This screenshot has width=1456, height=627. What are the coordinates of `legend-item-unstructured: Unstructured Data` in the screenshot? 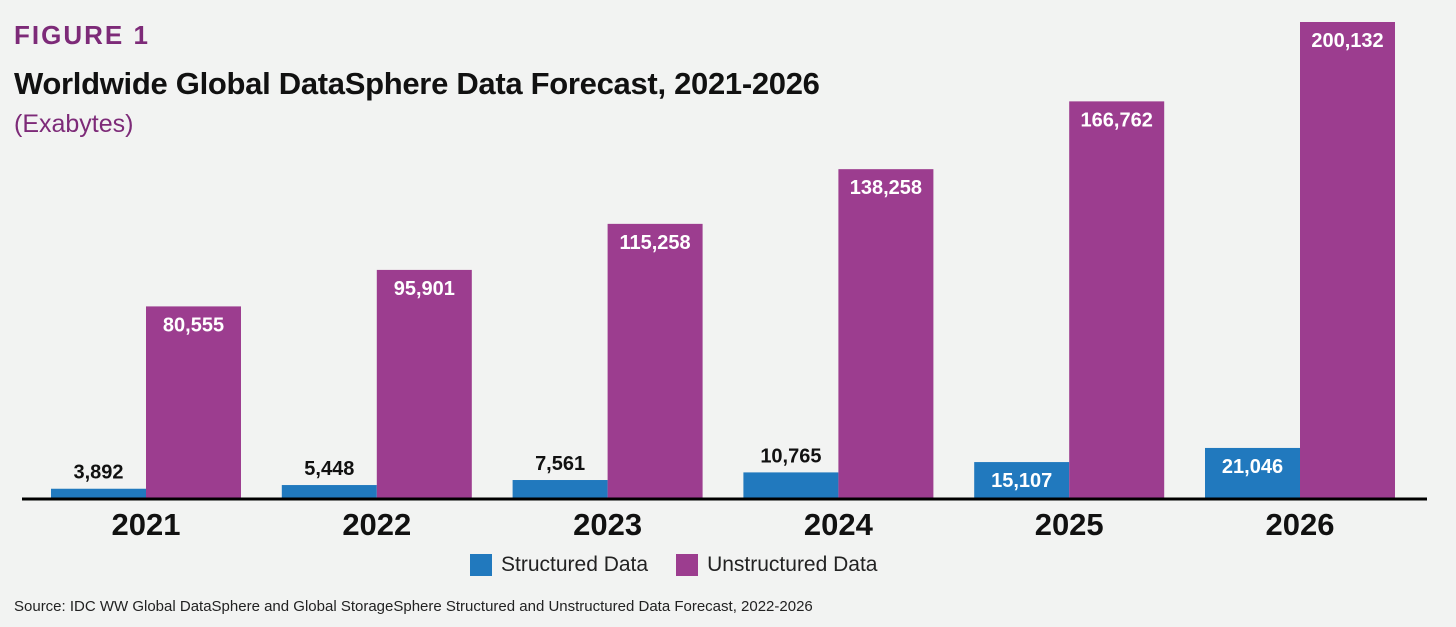 It's located at (777, 565).